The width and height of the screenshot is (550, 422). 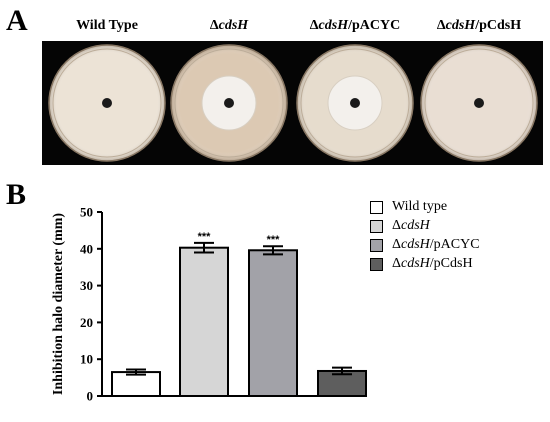 I want to click on plate-label-wild-type: Wild Type, so click(x=107, y=26).